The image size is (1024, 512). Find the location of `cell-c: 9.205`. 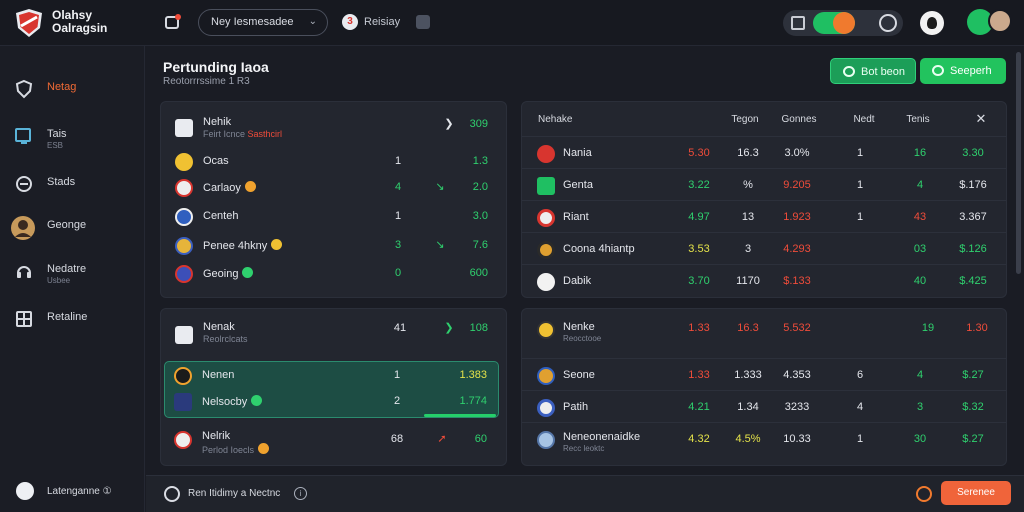

cell-c: 9.205 is located at coordinates (797, 185).